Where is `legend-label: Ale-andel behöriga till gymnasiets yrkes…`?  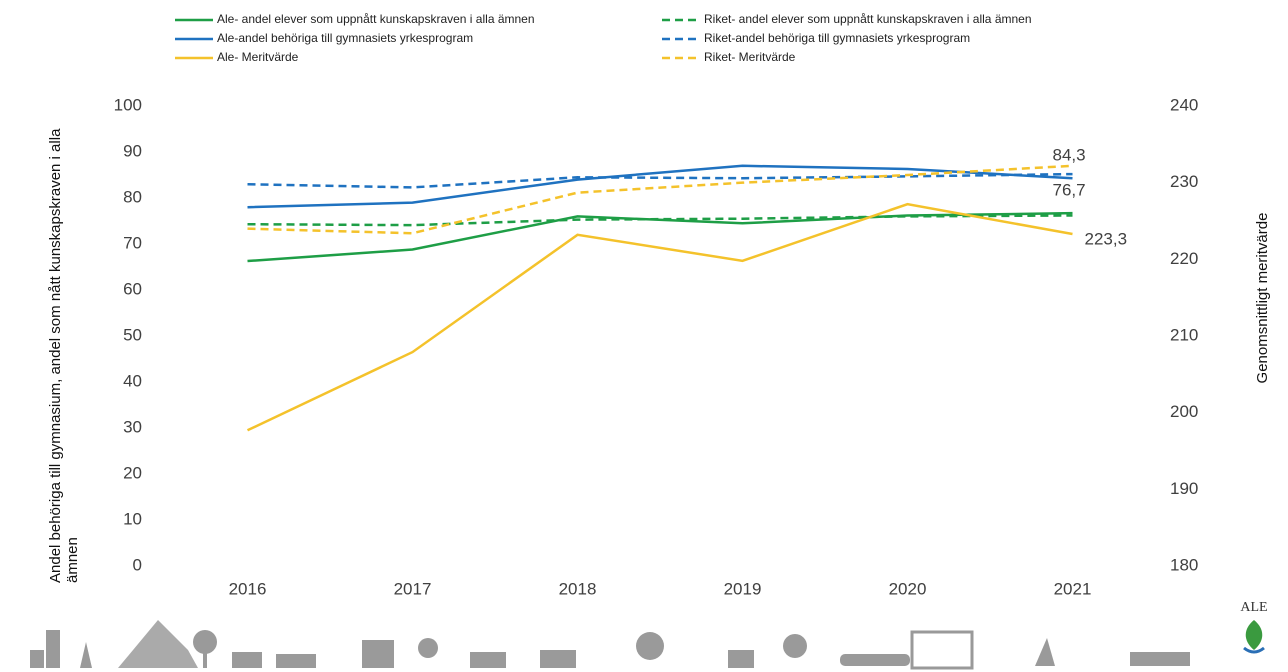 legend-label: Ale-andel behöriga till gymnasiets yrkes… is located at coordinates (345, 38).